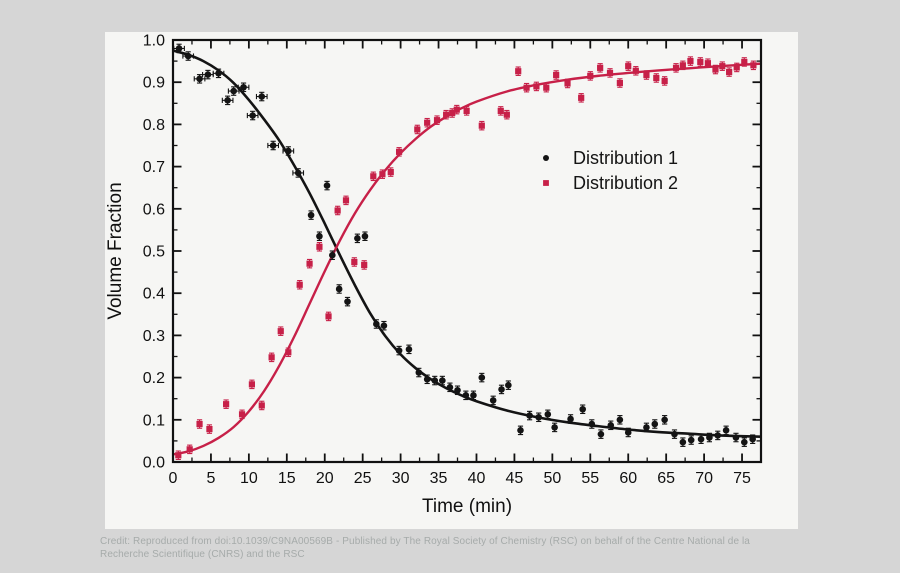  Describe the element at coordinates (154, 420) in the screenshot. I see `y-tick-label: 0.1` at that location.